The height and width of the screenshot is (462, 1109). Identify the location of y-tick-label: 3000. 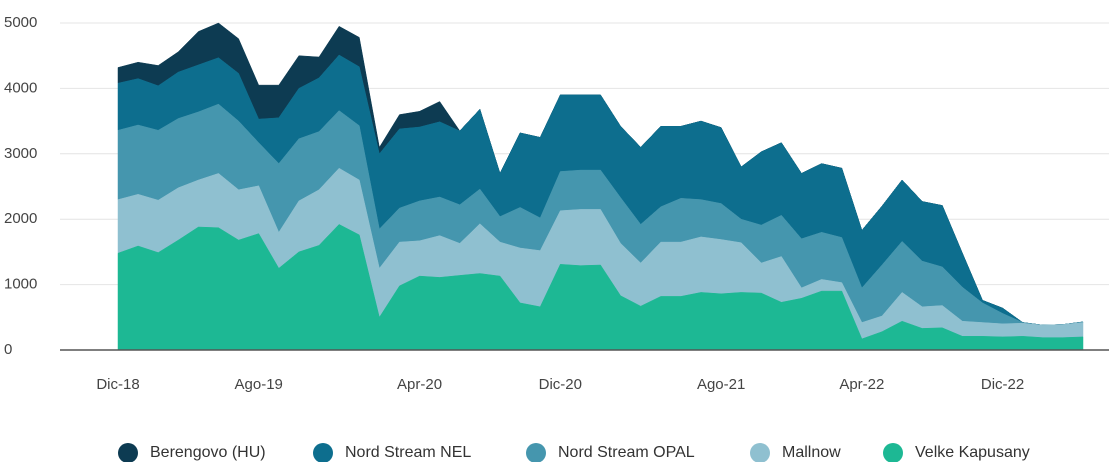
(20, 153).